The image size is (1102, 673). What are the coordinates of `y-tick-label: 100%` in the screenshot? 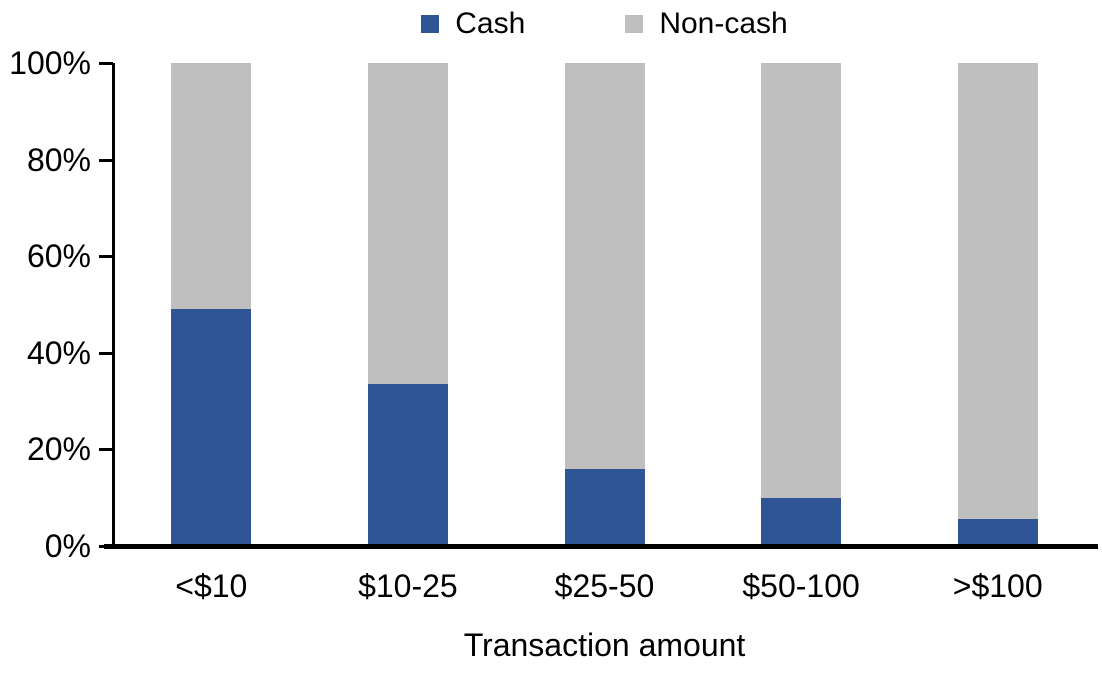 It's located at (50, 63).